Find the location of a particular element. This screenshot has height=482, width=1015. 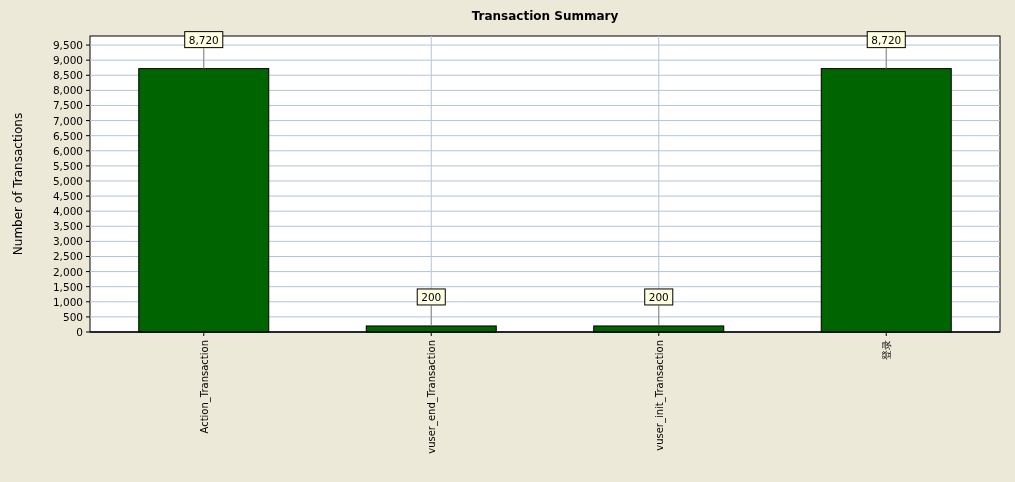

y-tick-label: 6,500 is located at coordinates (67, 135).